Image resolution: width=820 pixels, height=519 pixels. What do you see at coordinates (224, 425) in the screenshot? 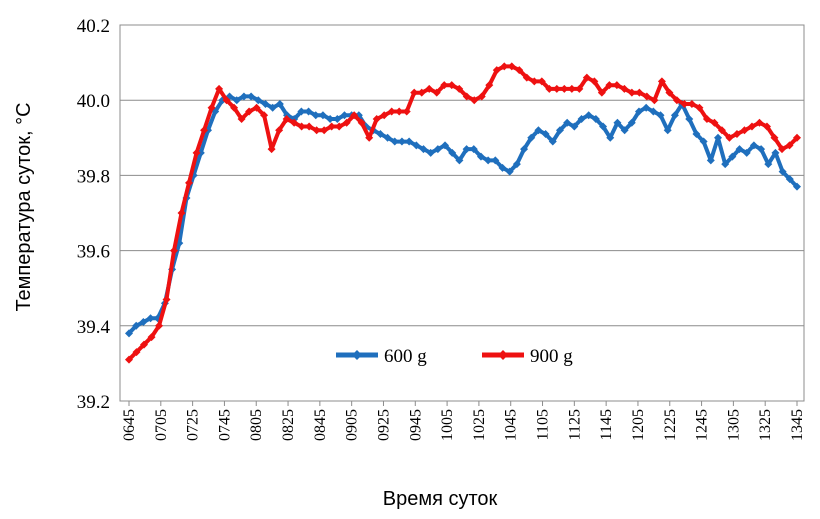
I see `x-tick-label: 0745` at bounding box center [224, 425].